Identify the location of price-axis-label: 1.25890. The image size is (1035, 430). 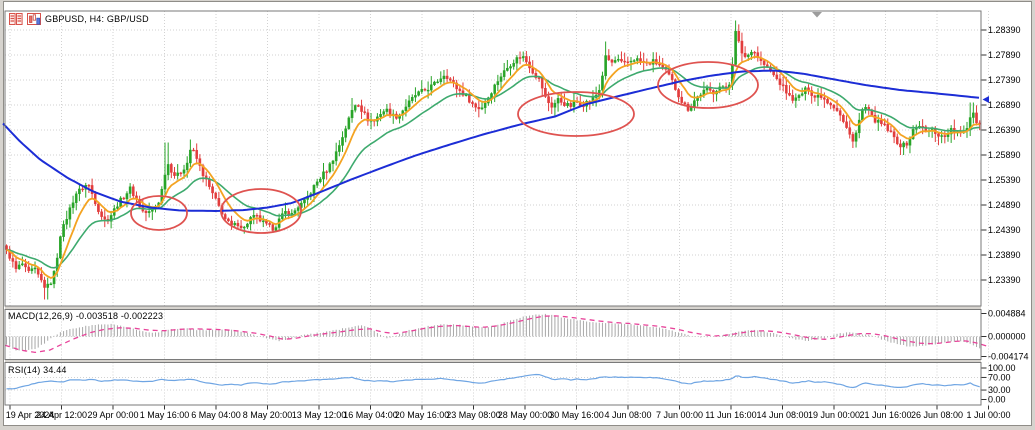
(1004, 155).